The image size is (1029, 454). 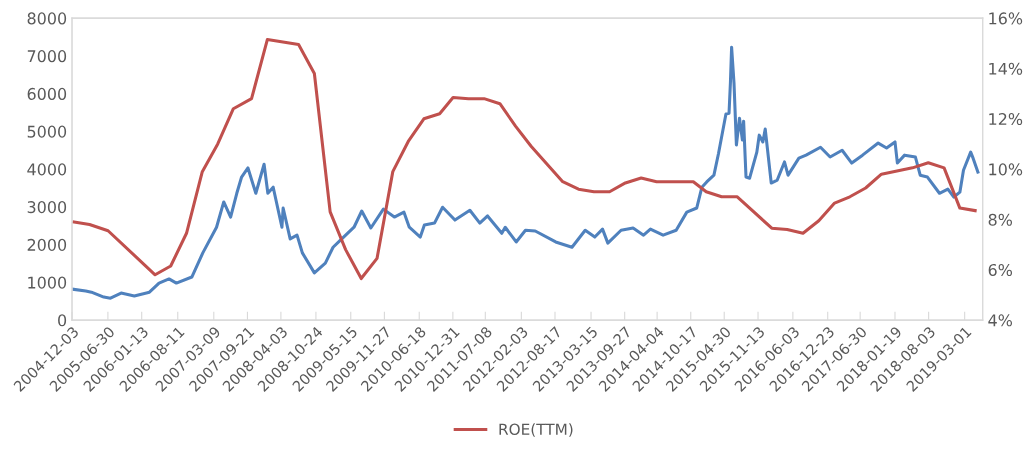 What do you see at coordinates (47, 207) in the screenshot?
I see `y-tick-label: 3000` at bounding box center [47, 207].